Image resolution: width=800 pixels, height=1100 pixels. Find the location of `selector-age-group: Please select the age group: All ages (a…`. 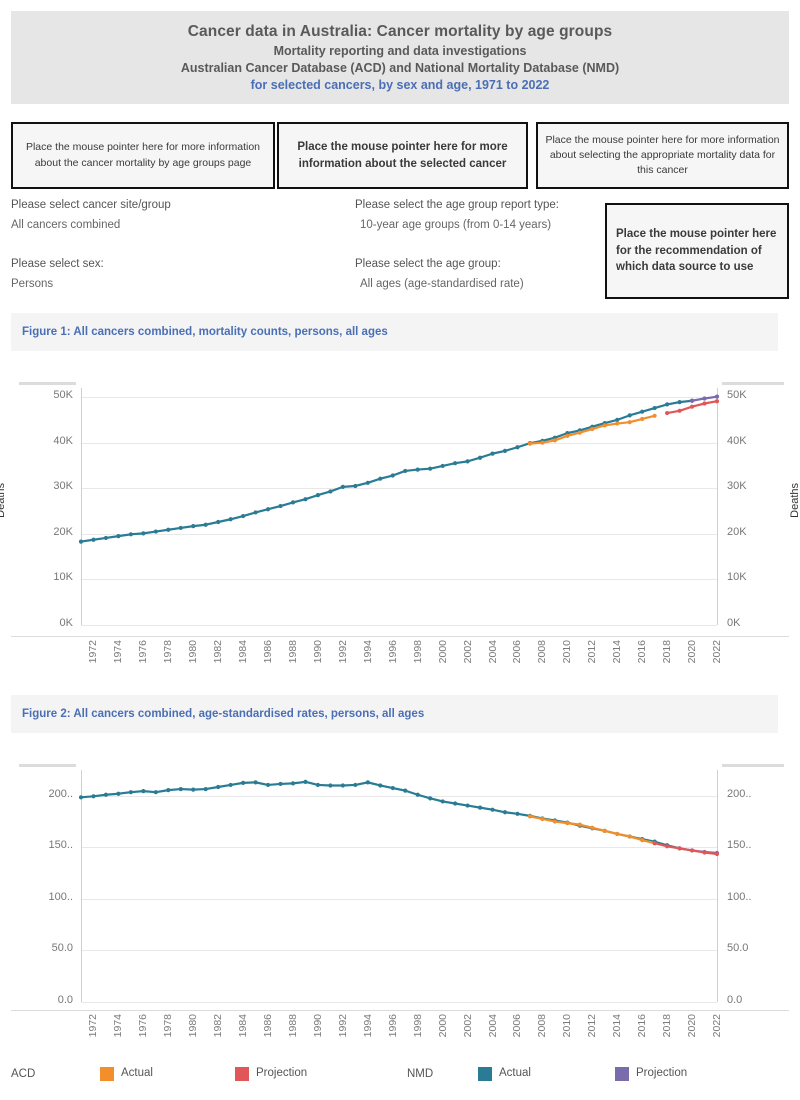

selector-age-group: Please select the age group: All ages (a… is located at coordinates (439, 274).